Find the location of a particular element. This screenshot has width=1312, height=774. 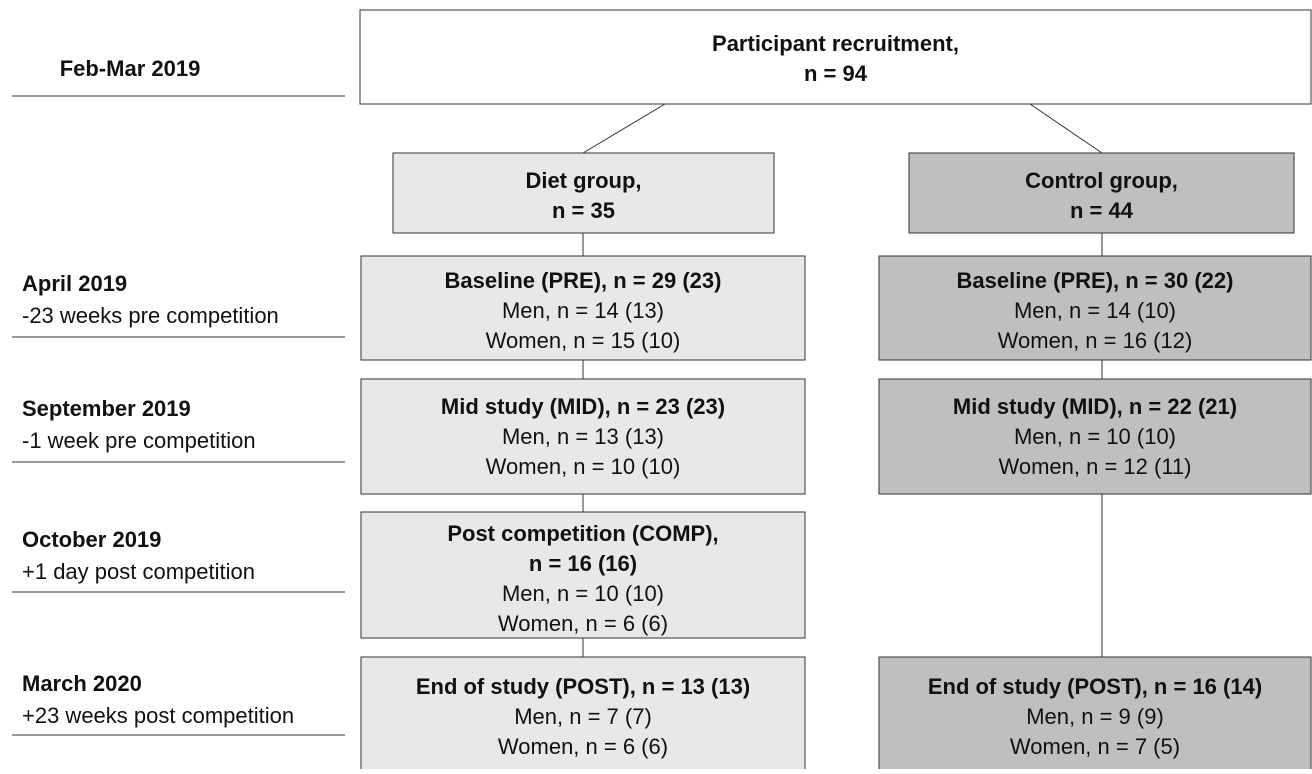

box-heading: n = 35 is located at coordinates (583, 210).